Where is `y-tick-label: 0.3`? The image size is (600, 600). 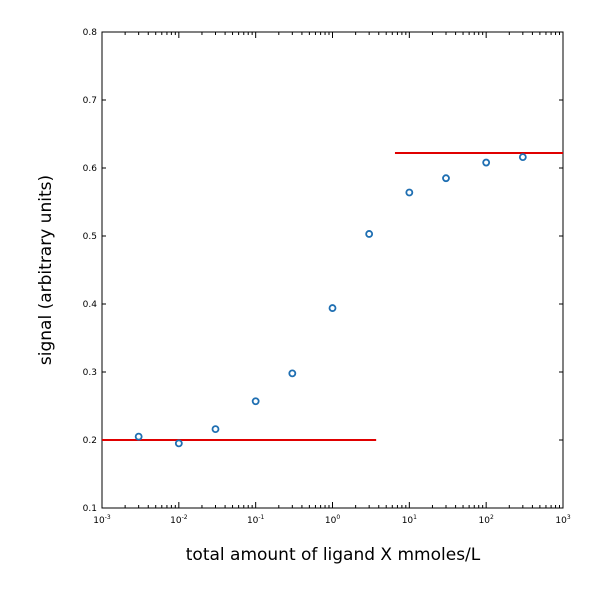 y-tick-label: 0.3 is located at coordinates (90, 373).